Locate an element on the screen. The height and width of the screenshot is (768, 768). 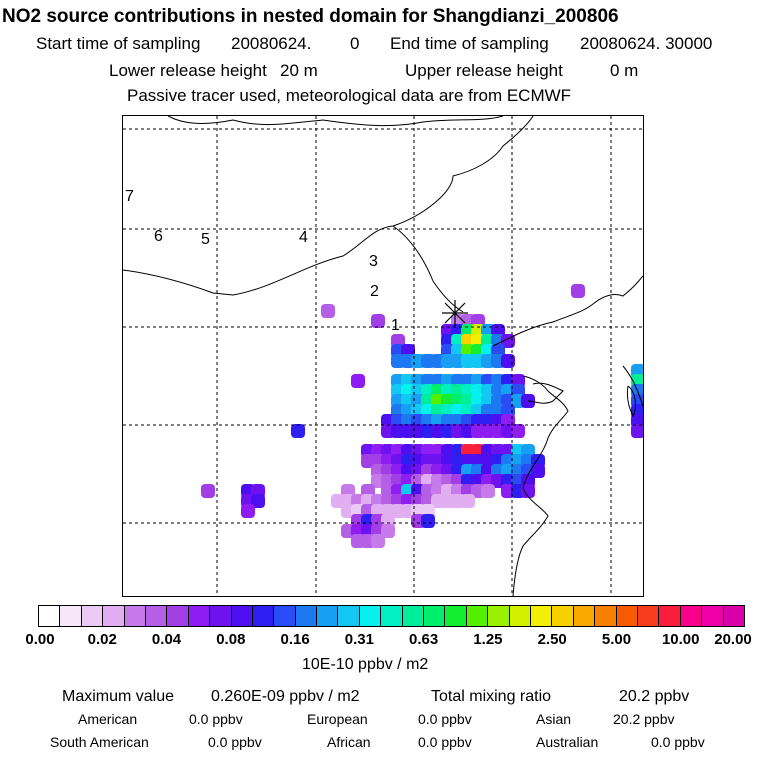
day-label-4: 4 is located at coordinates (303, 237).